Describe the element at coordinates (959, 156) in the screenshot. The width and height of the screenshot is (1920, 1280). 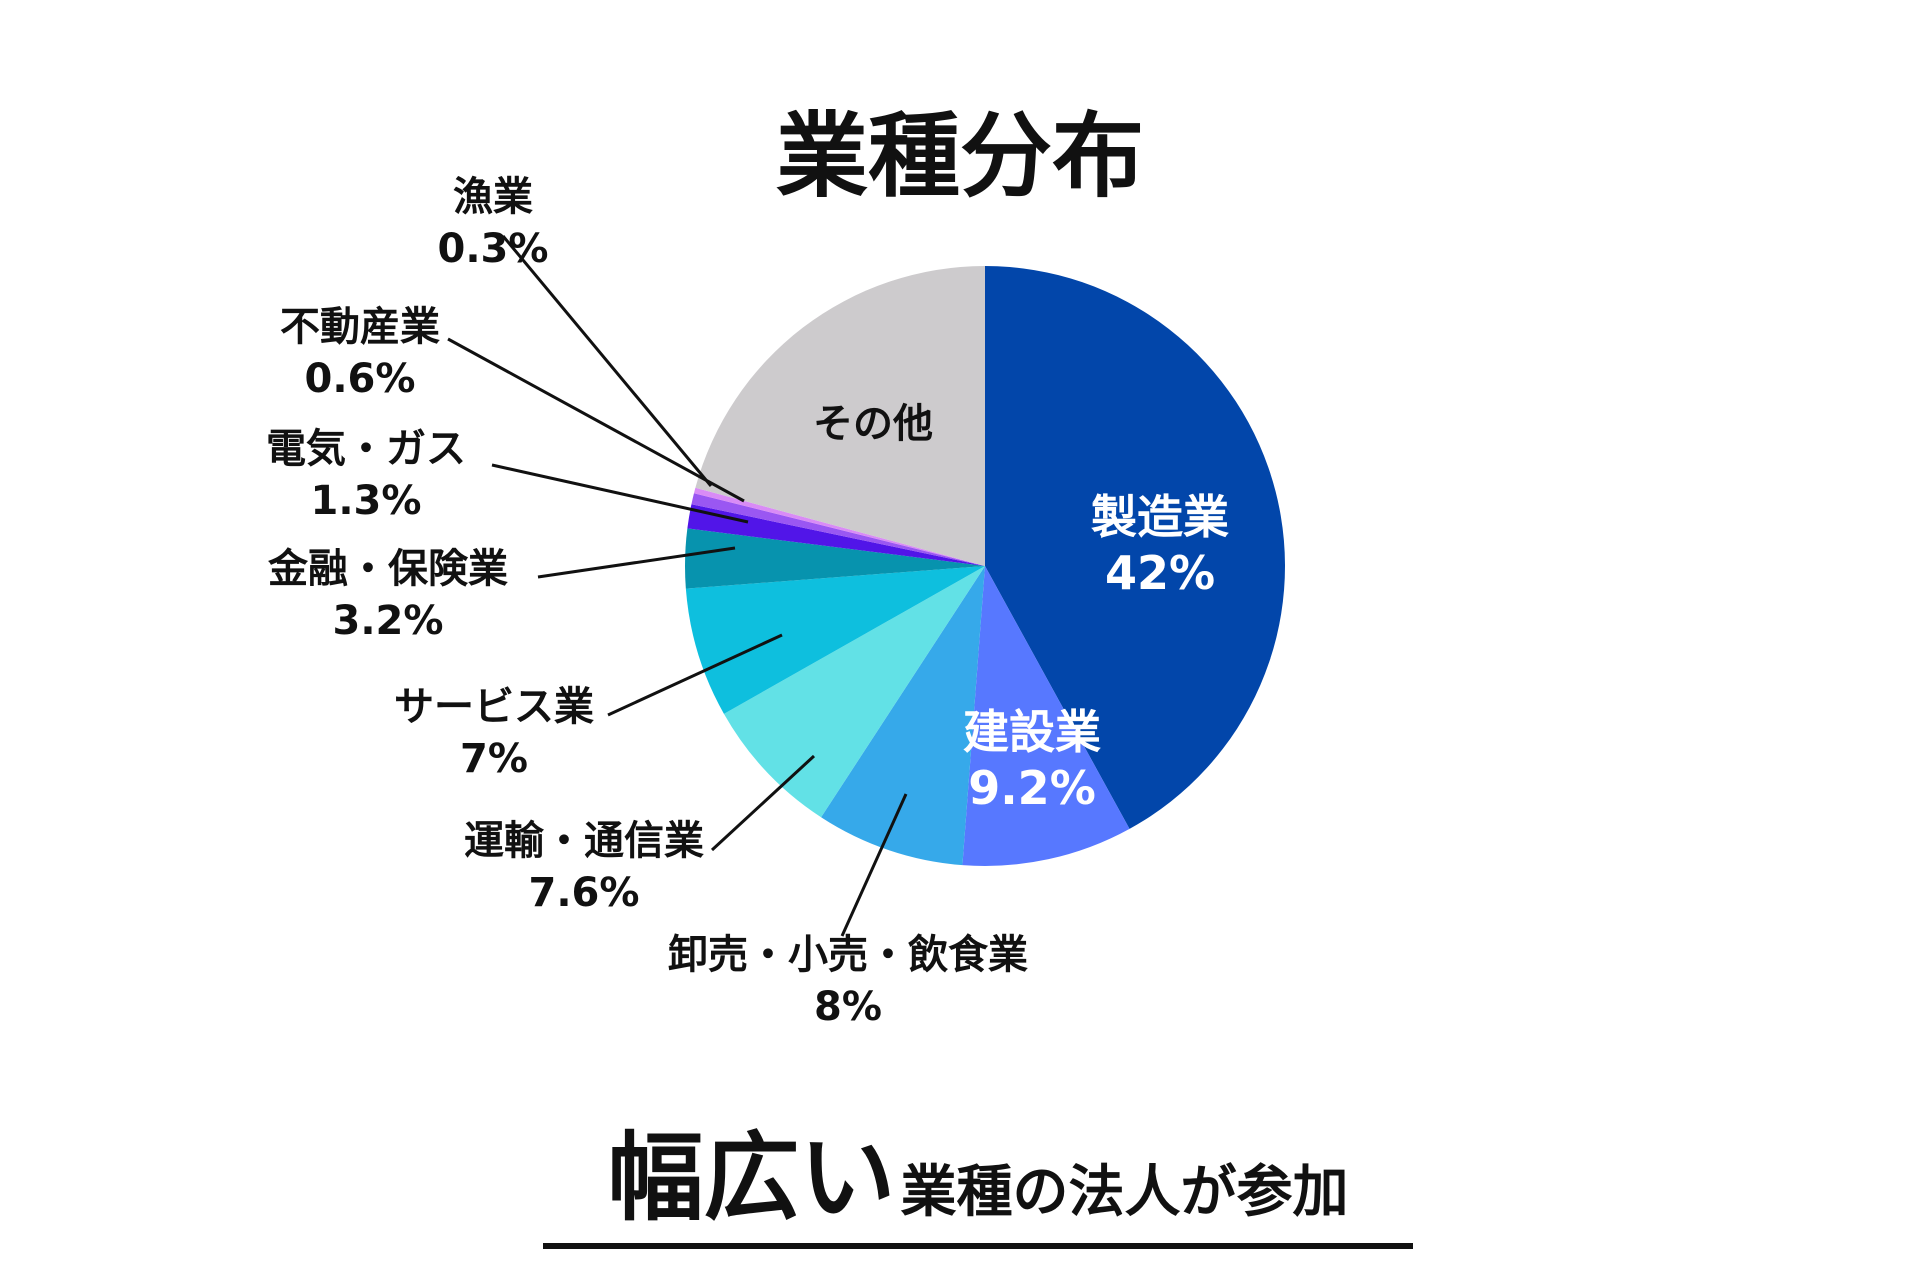
I see `chart-title: 業種分布` at that location.